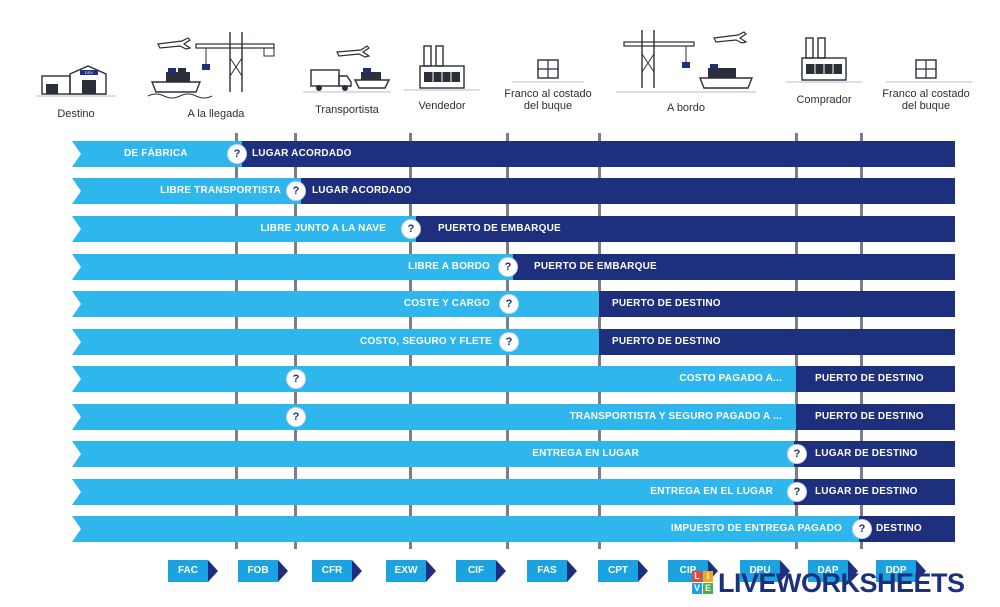 The image size is (1000, 607). Describe the element at coordinates (756, 528) in the screenshot. I see `row-left-label: IMPUESTO DE ENTREGA PAGADO` at that location.